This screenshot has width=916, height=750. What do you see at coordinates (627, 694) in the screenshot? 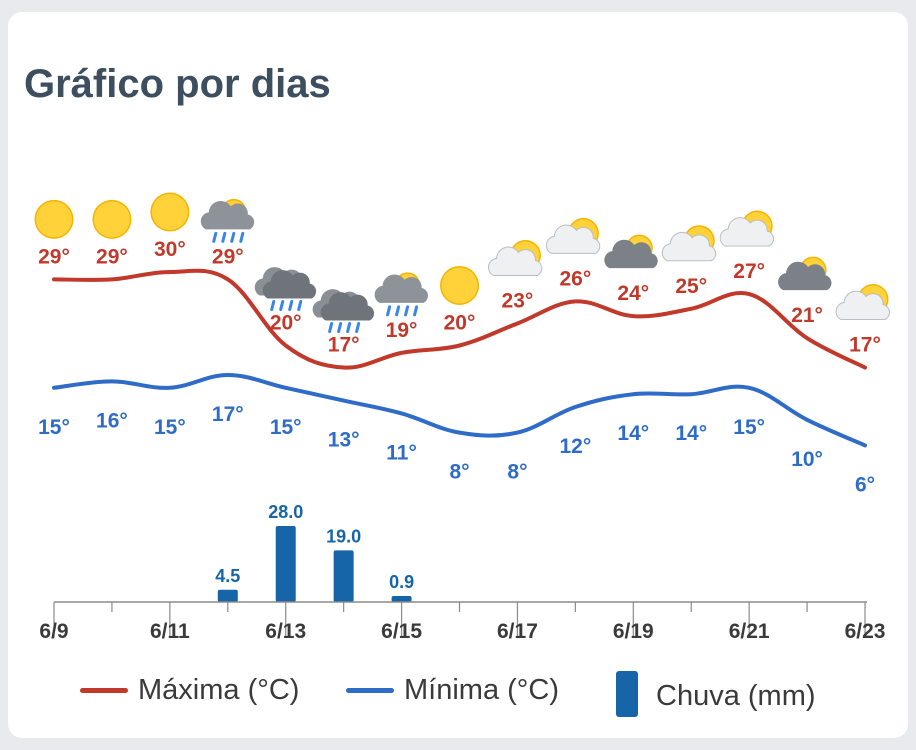
I see `legend-rain-swatch` at bounding box center [627, 694].